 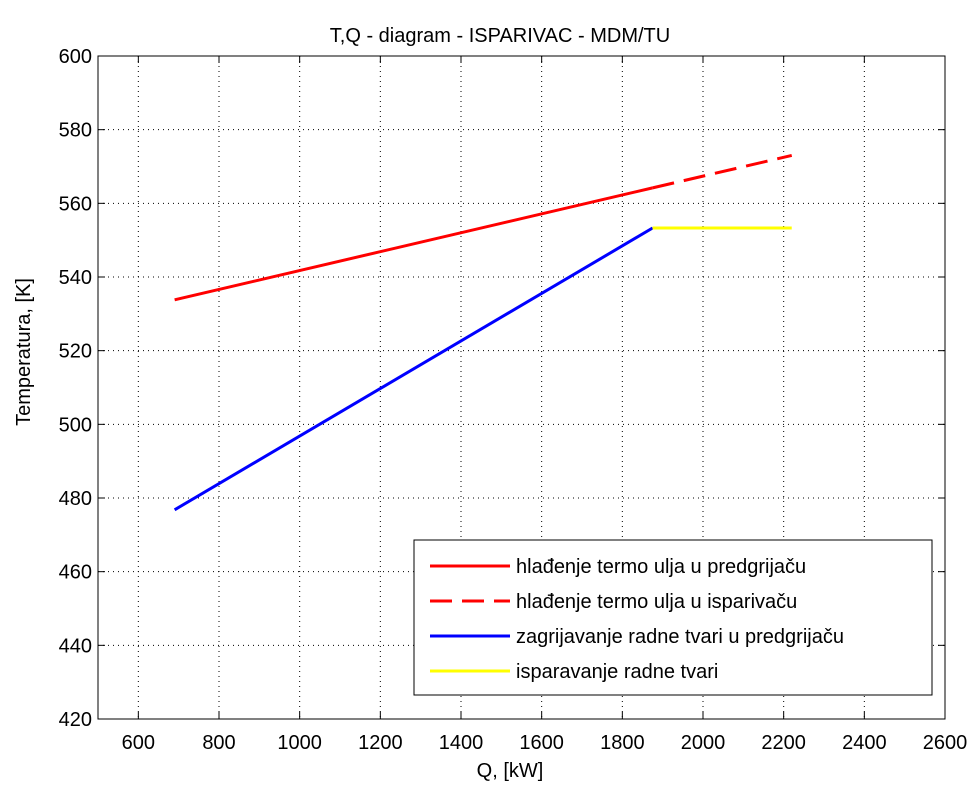 I want to click on x-tick-label: 800, so click(x=218, y=743).